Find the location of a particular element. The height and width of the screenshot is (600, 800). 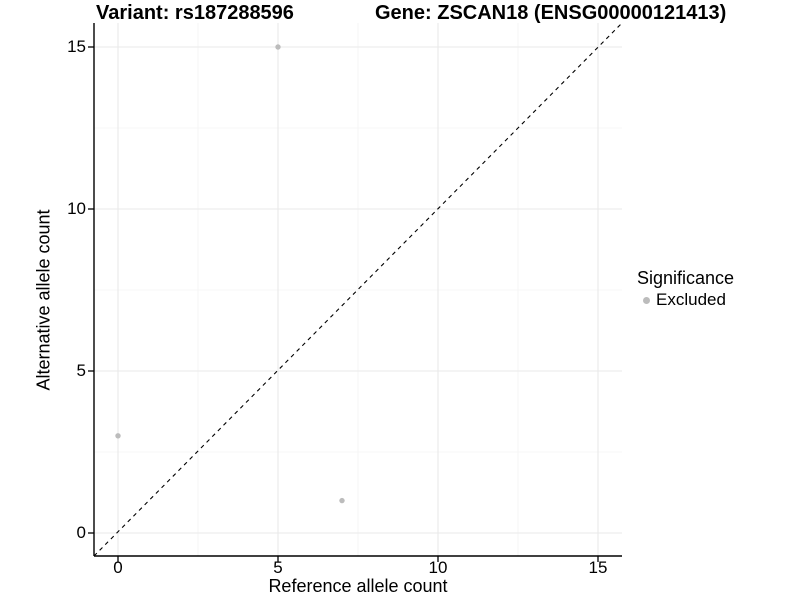

legend-item-excluded: Excluded is located at coordinates (685, 300).